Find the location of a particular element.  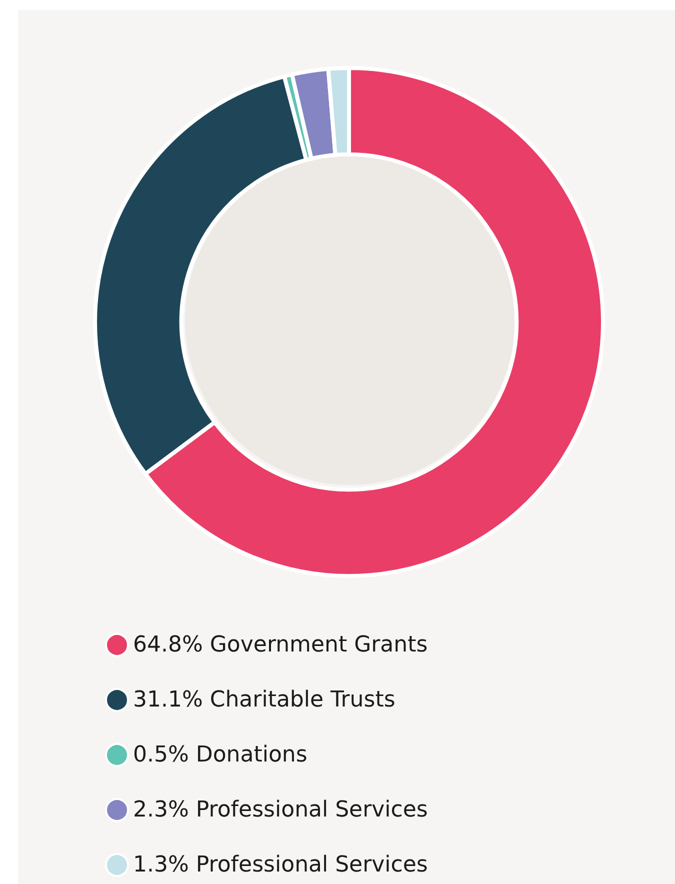

legend-label: 2.3% Professional Services is located at coordinates (280, 810).